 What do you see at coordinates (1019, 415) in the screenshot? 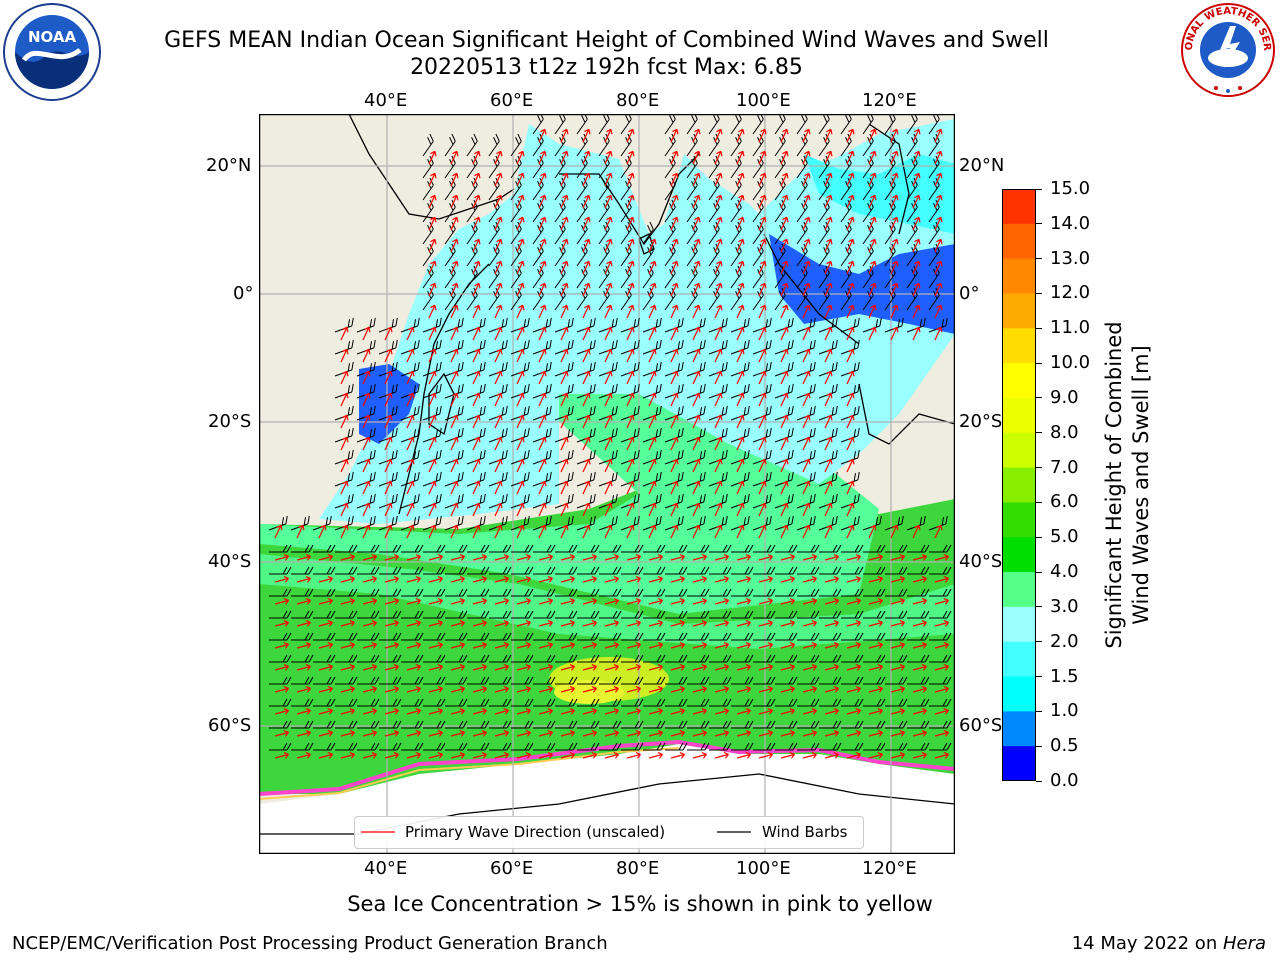
I see `colorbar-segment` at bounding box center [1019, 415].